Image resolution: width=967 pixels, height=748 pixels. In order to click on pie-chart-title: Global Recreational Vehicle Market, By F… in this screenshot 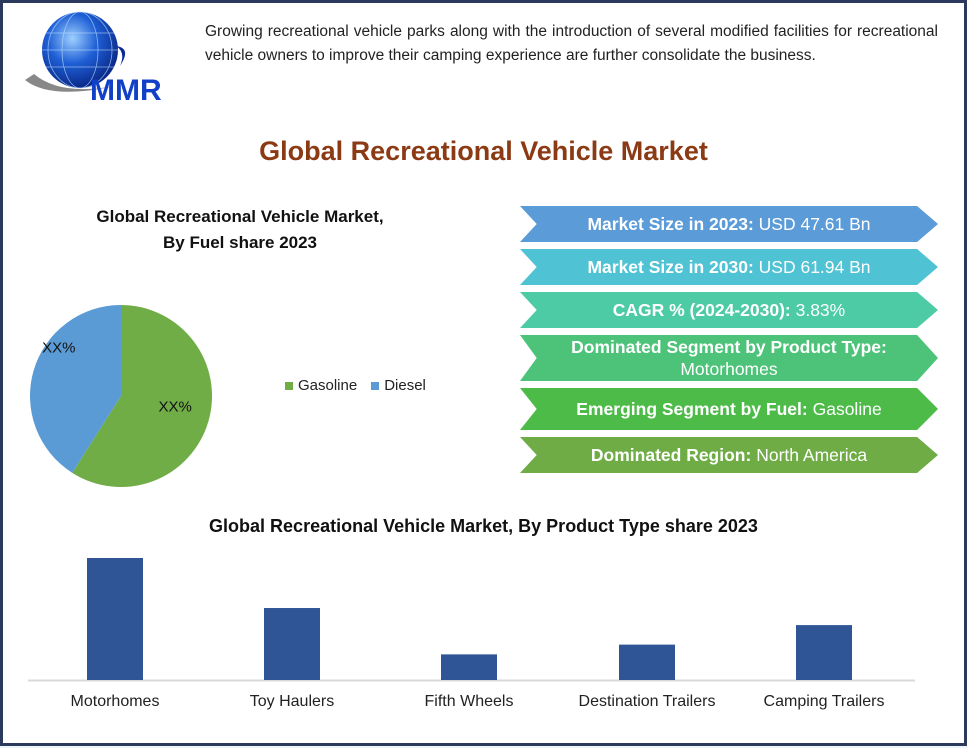, I will do `click(240, 230)`.